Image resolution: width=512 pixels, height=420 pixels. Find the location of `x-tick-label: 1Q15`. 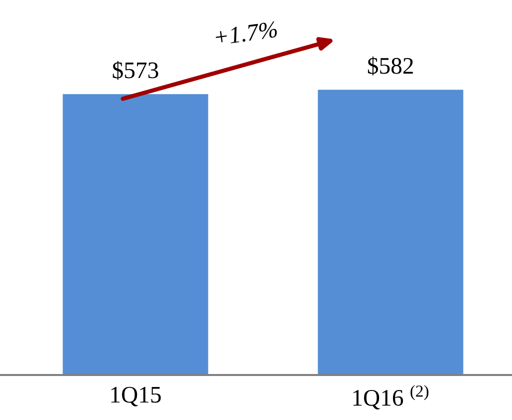

x-tick-label: 1Q15 is located at coordinates (136, 396).